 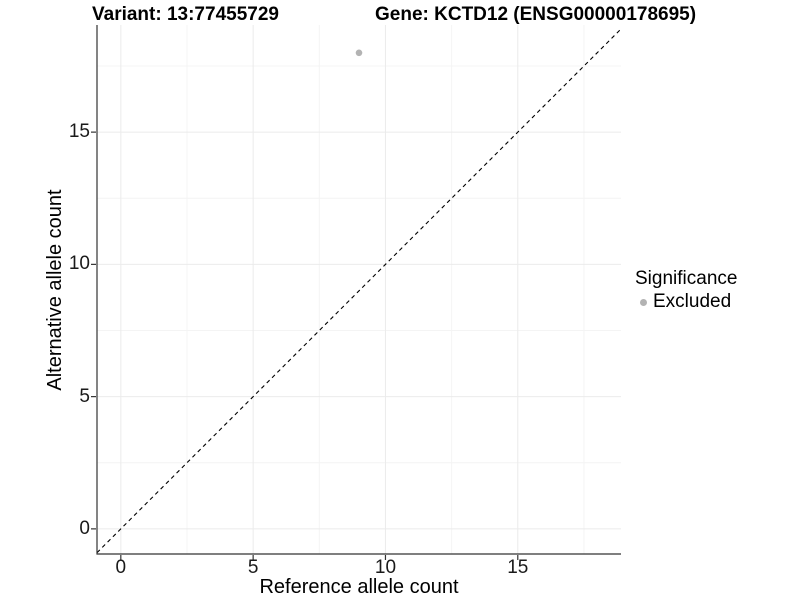 I want to click on legend: Significance Excluded, so click(x=715, y=290).